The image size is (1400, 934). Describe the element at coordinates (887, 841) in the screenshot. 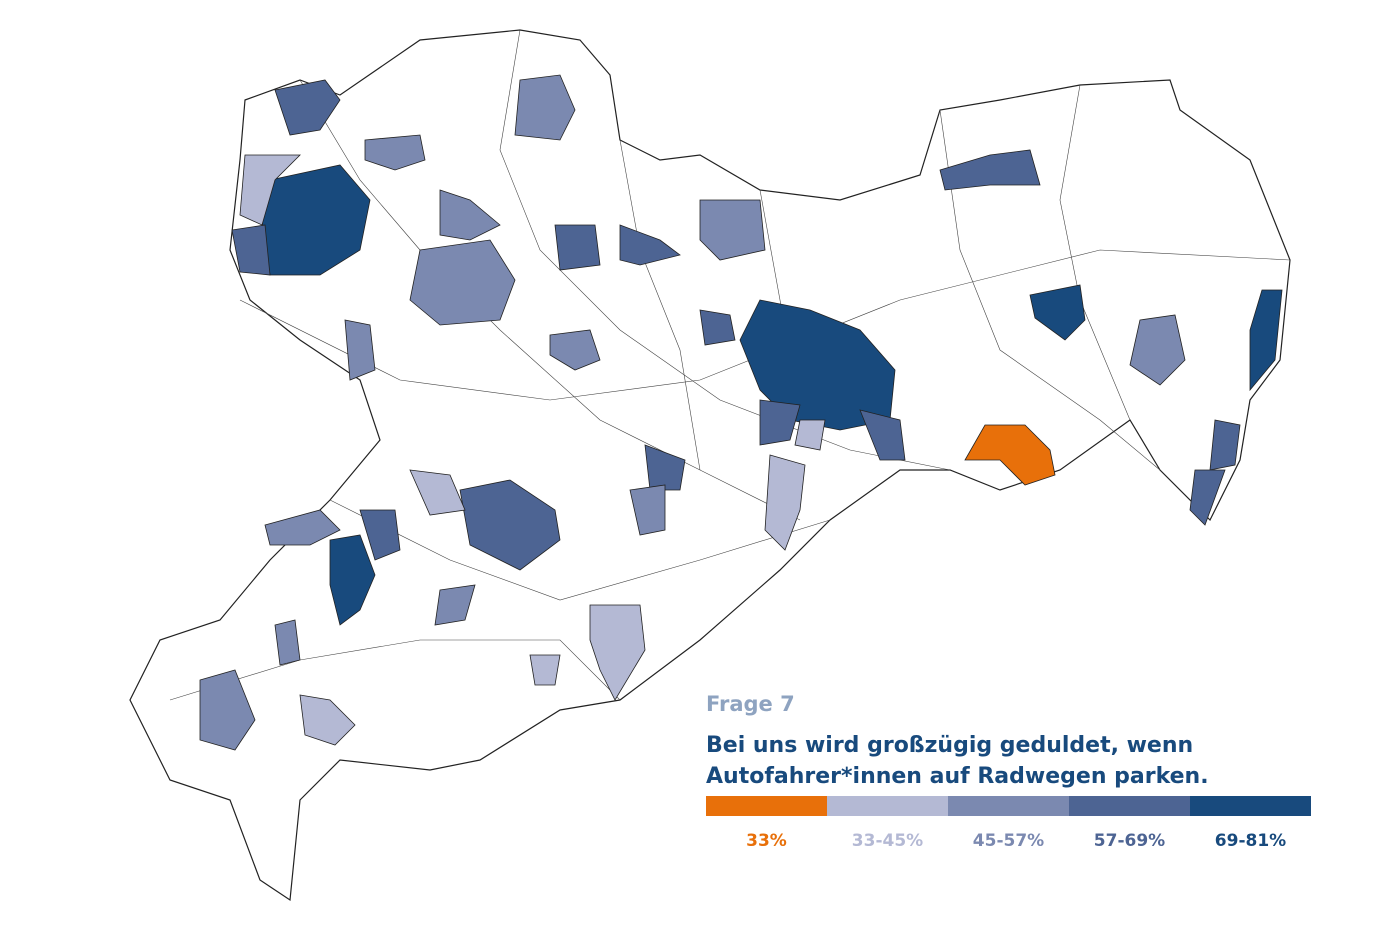

I see `legend-label: 33-45%` at that location.